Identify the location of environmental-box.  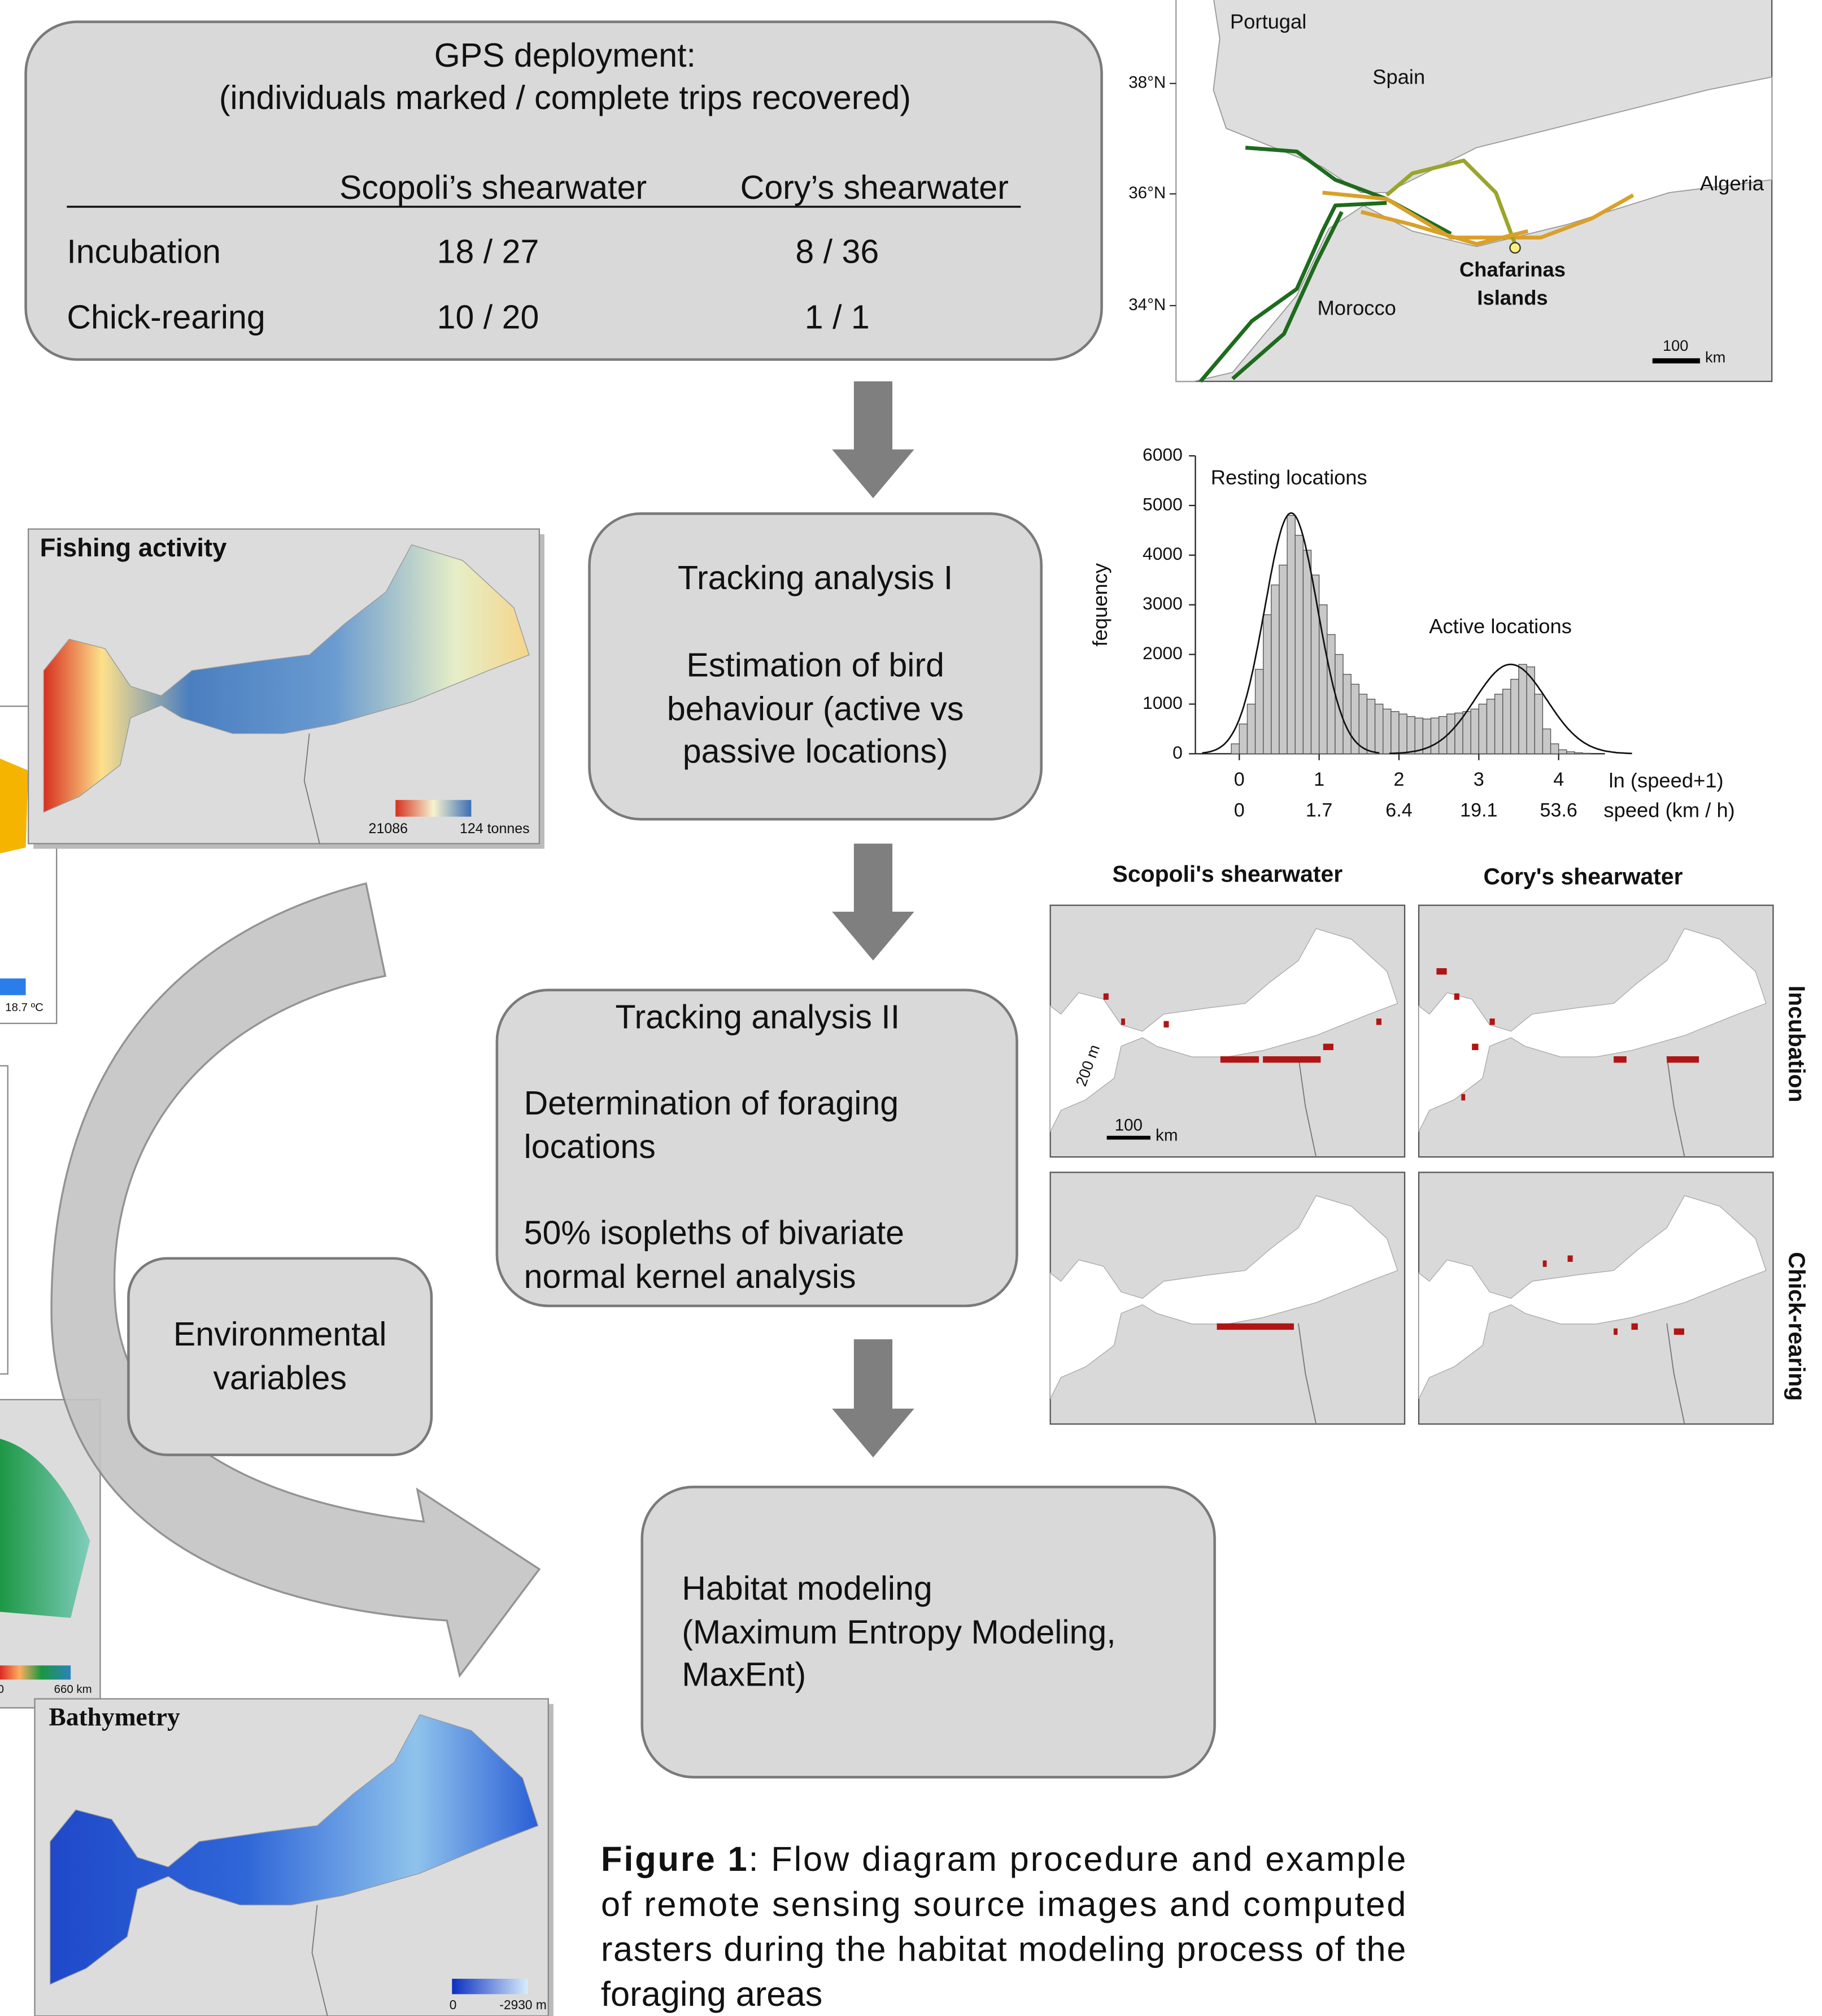
(280, 1356).